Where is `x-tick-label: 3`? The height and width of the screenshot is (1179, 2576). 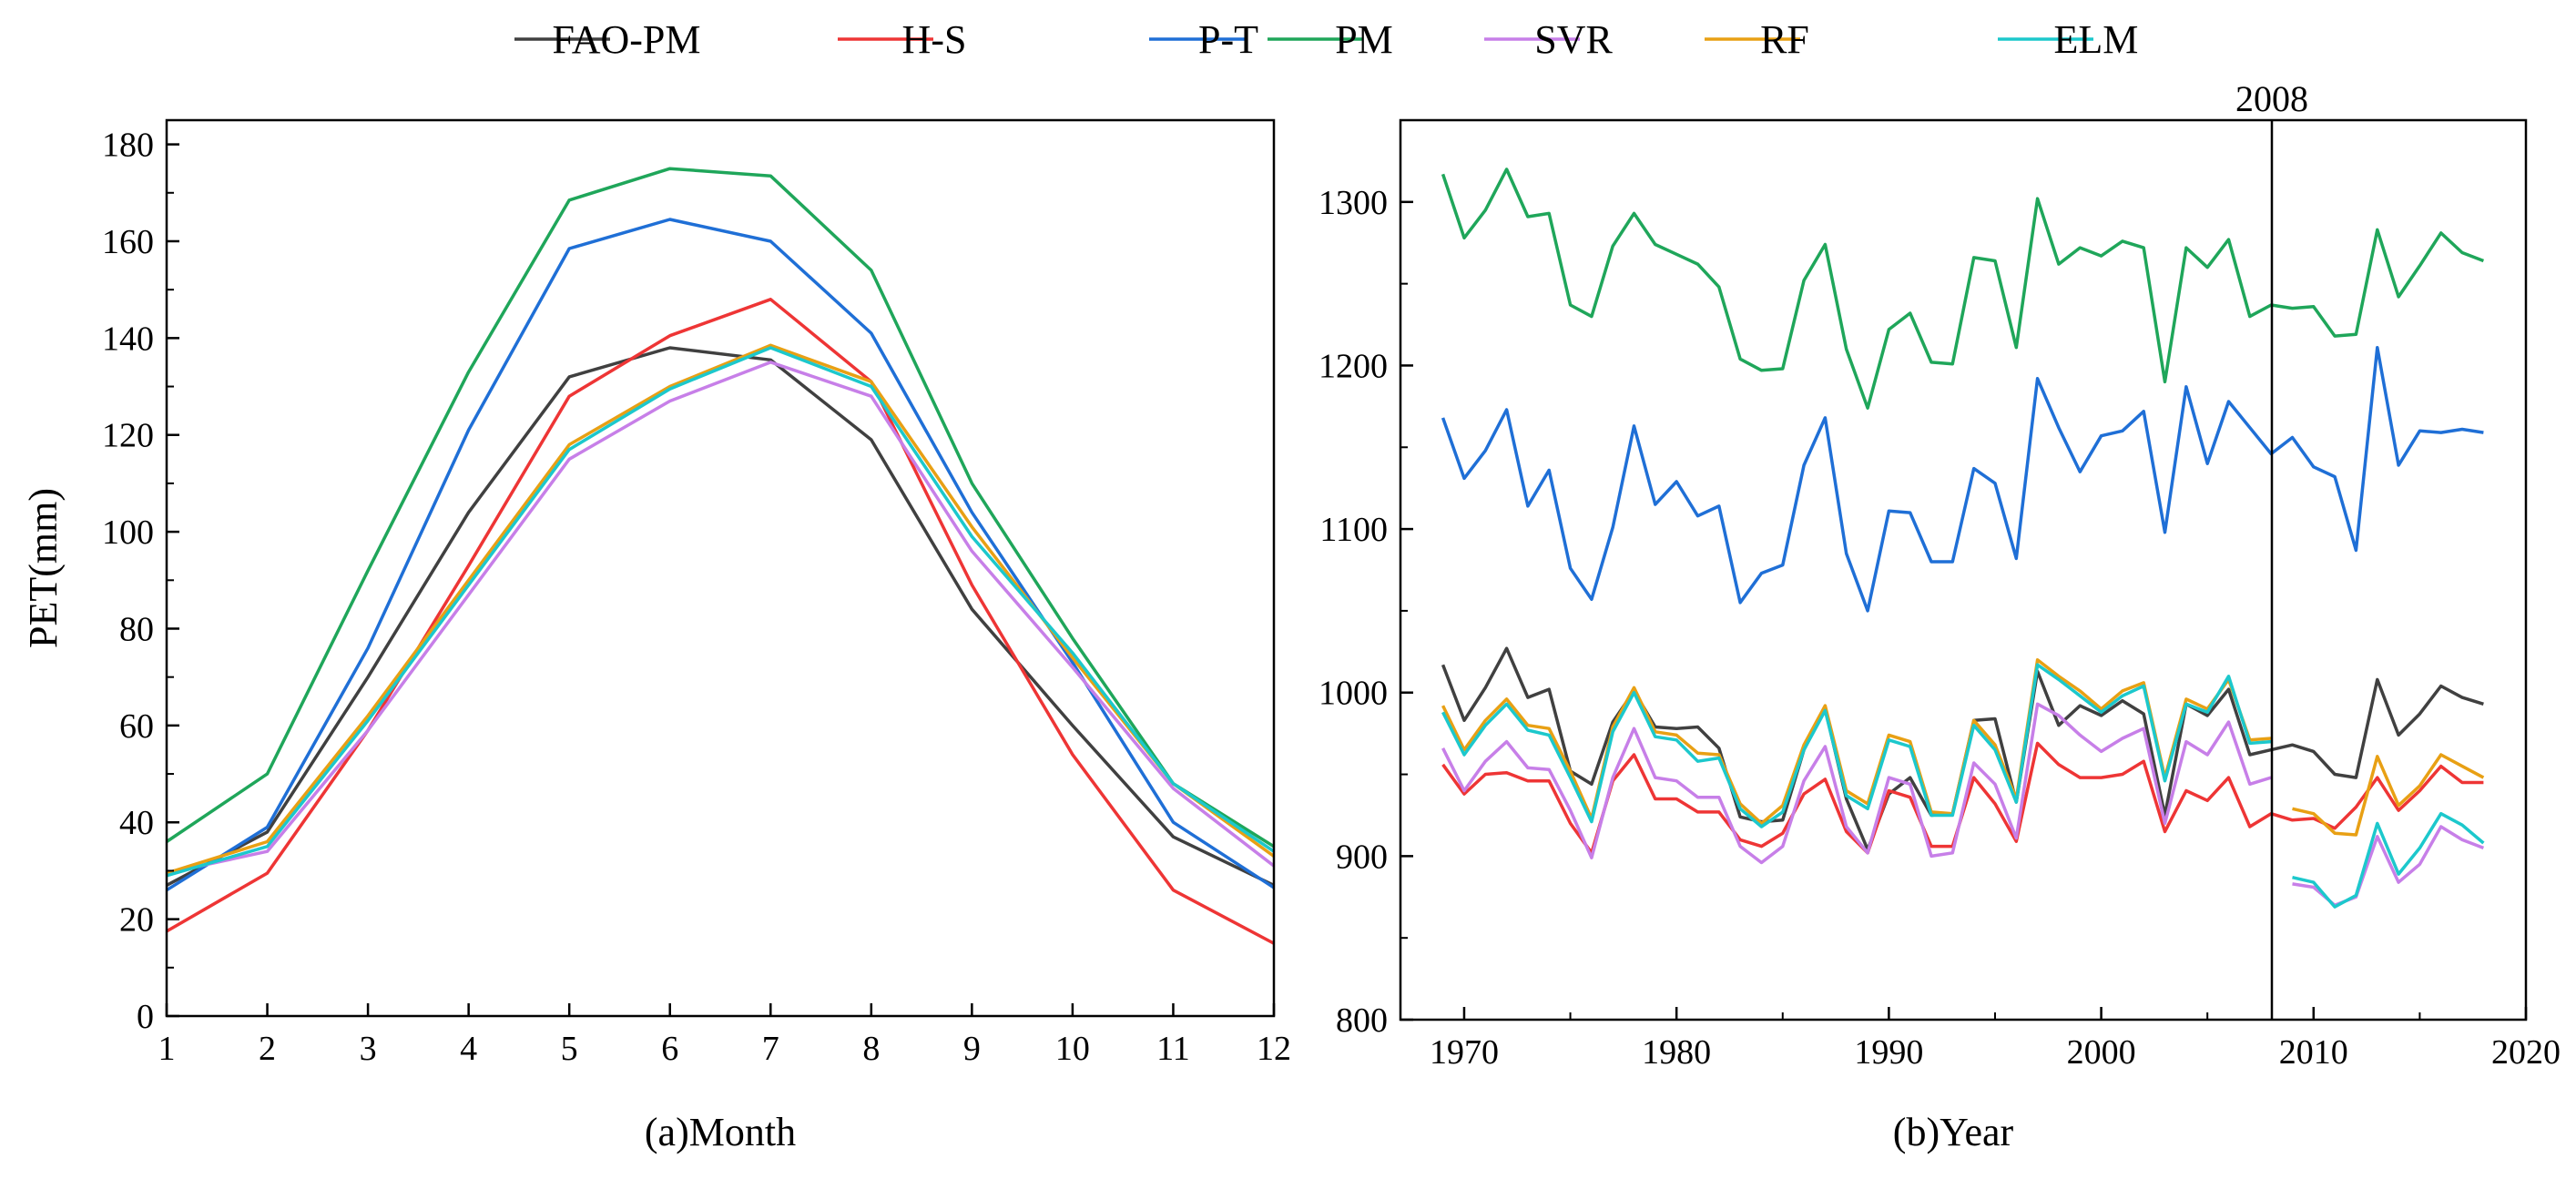 x-tick-label: 3 is located at coordinates (368, 1049).